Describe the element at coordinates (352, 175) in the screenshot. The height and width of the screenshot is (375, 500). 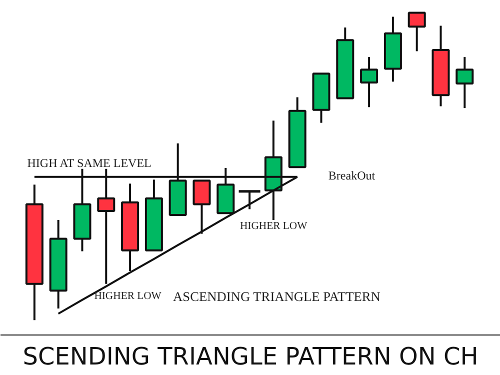
I see `annotation: BreakOut` at that location.